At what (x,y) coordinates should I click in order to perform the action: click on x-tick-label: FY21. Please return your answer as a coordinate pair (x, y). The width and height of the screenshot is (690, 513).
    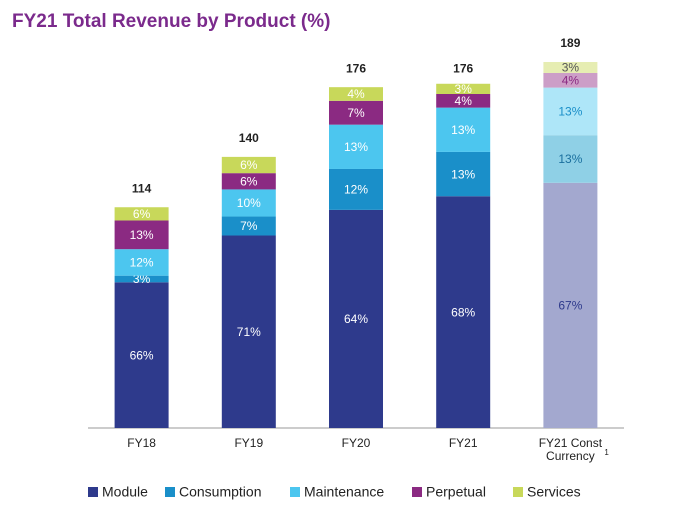
    Looking at the image, I should click on (463, 443).